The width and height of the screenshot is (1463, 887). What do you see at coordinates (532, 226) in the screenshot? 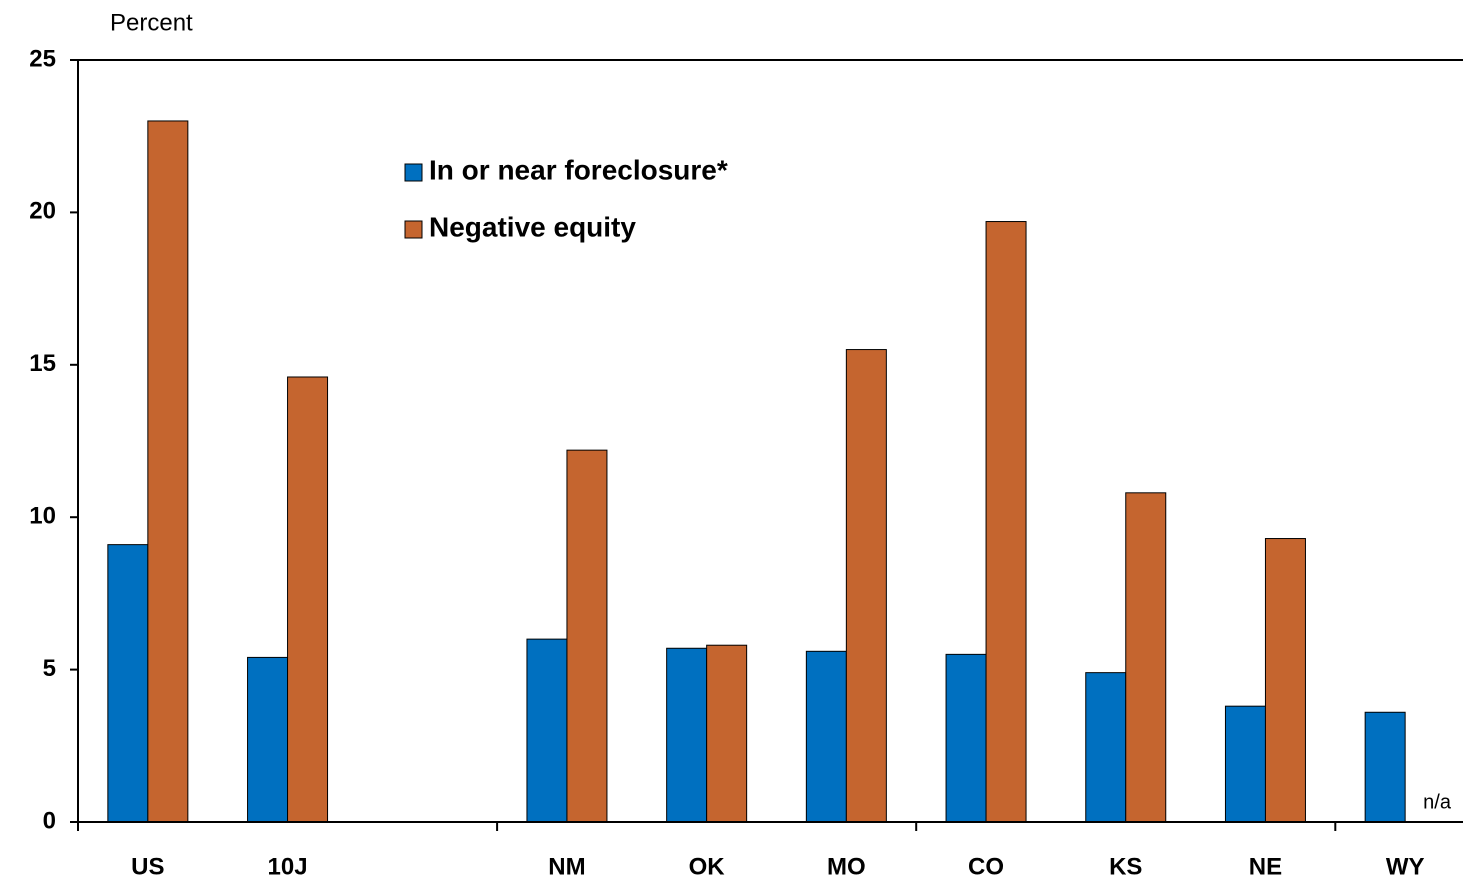
I see `legend-label: Negative equity` at bounding box center [532, 226].